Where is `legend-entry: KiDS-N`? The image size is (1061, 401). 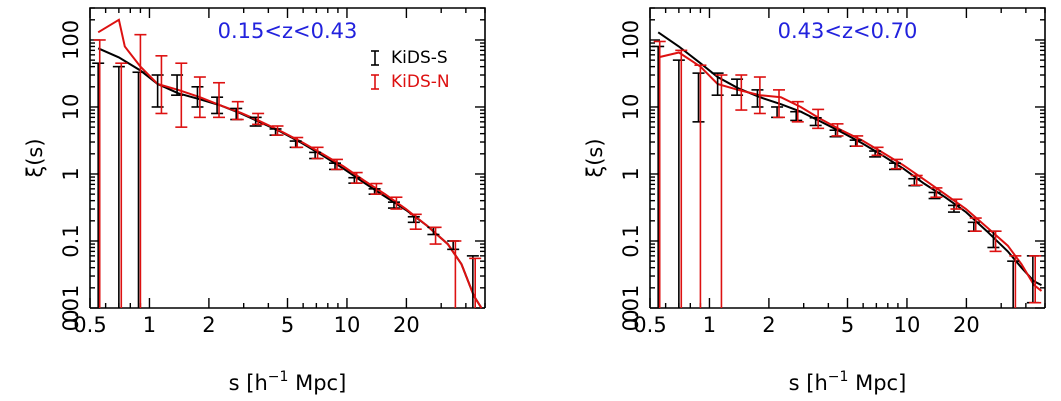 legend-entry: KiDS-N is located at coordinates (410, 82).